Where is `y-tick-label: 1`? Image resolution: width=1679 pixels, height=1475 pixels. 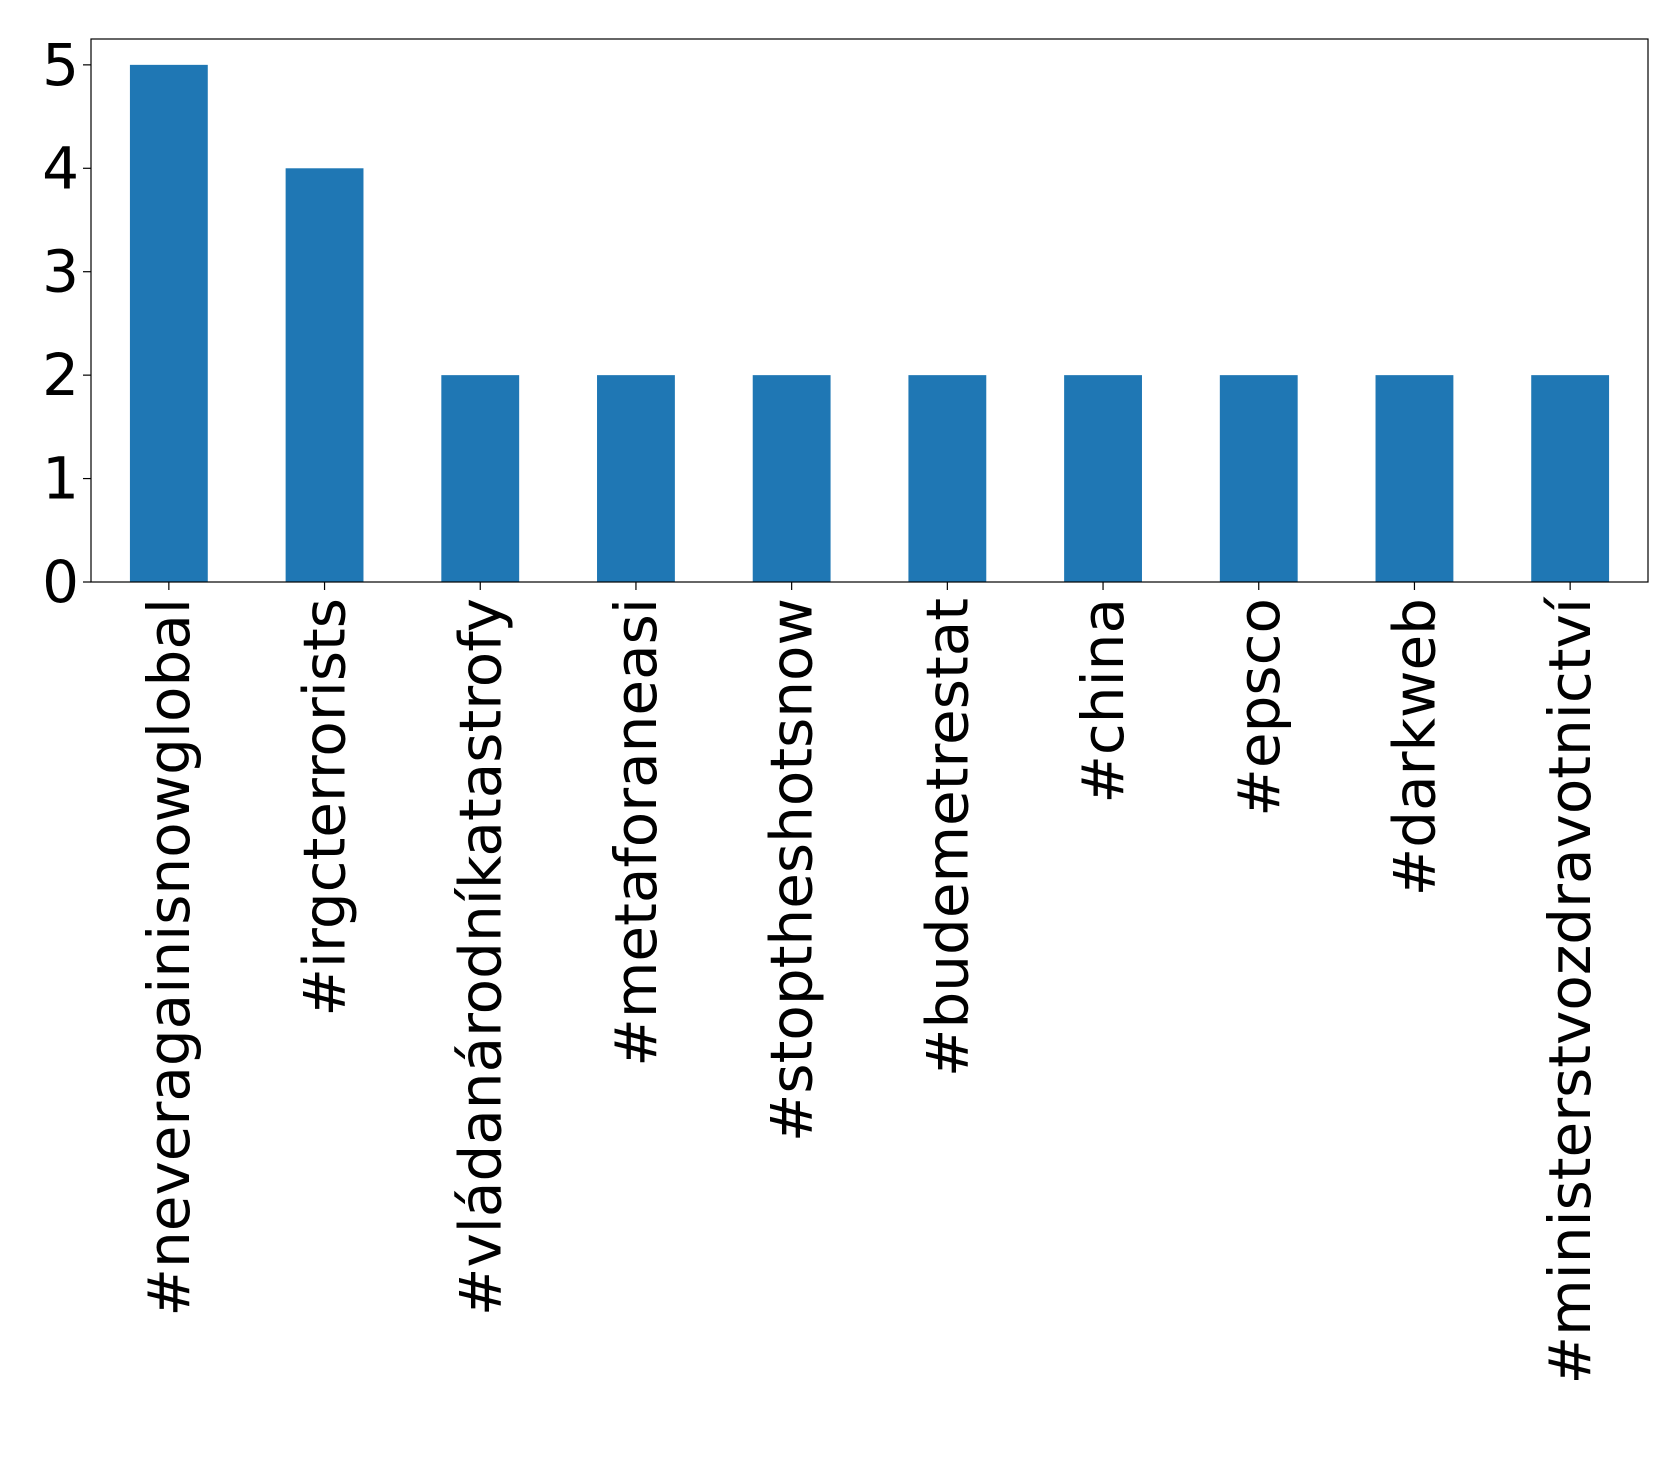 y-tick-label: 1 is located at coordinates (60, 479).